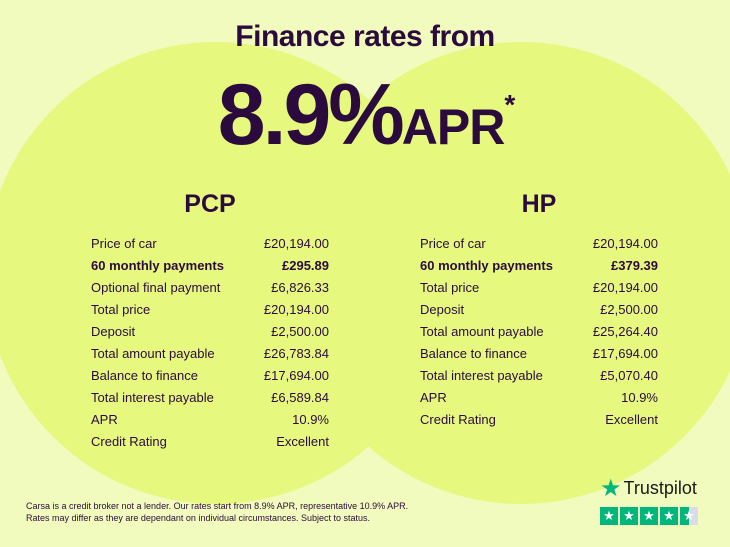  I want to click on table-row: Total interest payable £6,589.84, so click(210, 398).